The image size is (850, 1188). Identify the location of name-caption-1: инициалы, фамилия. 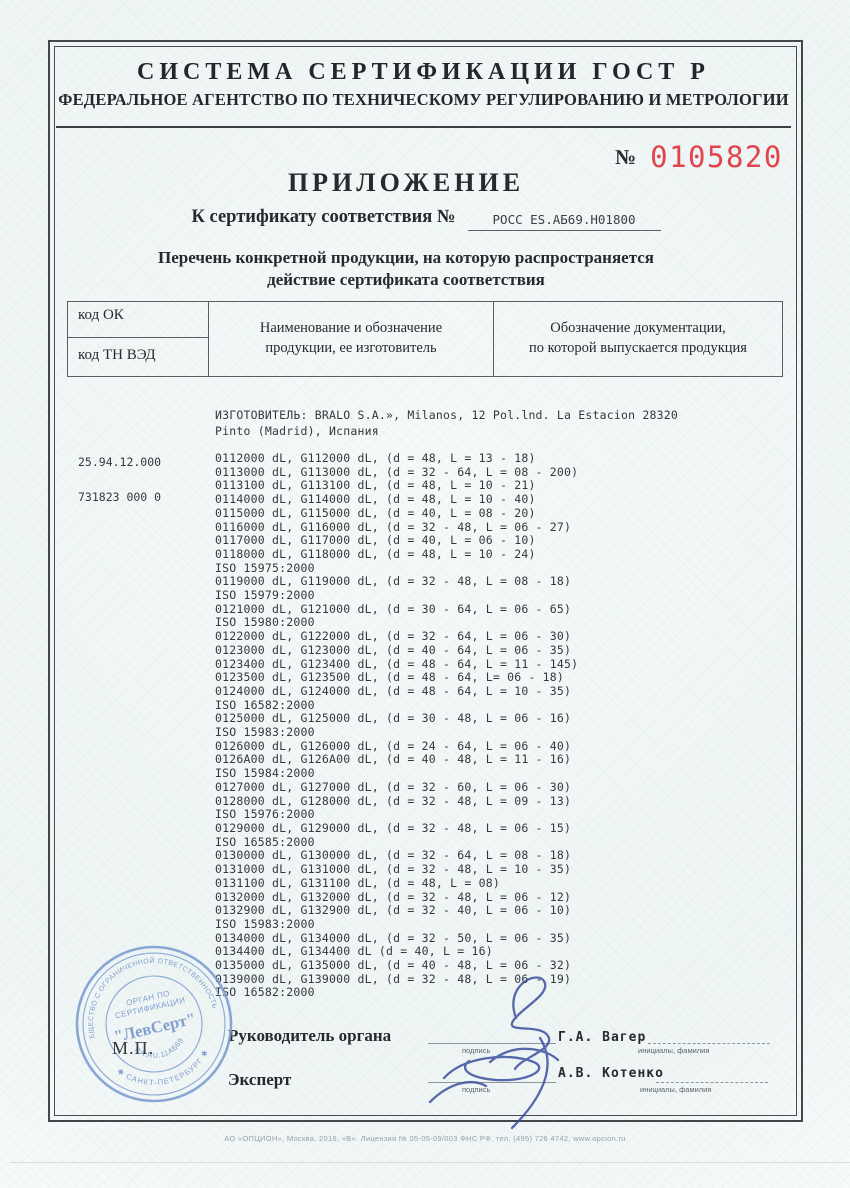
(674, 1050).